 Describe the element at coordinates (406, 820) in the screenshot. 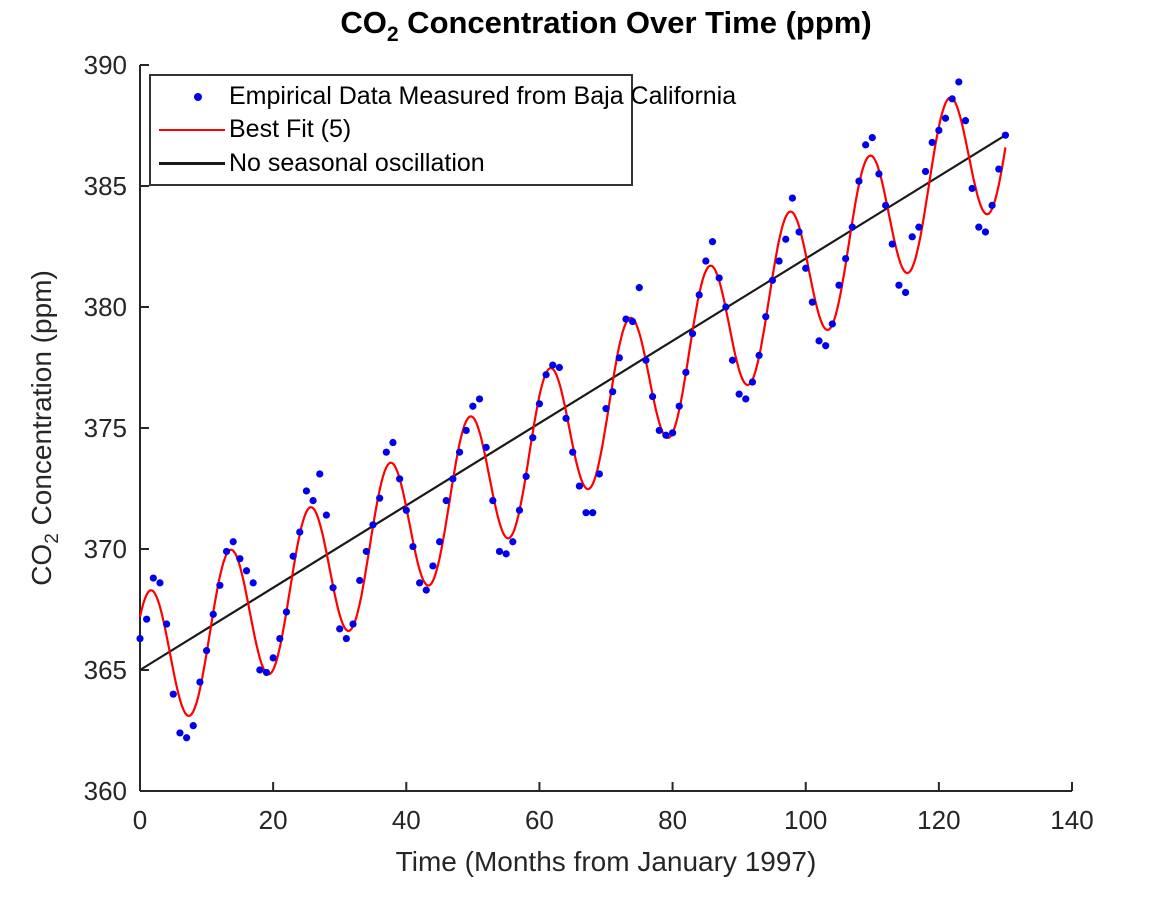

I see `x-tick-label: 40` at that location.